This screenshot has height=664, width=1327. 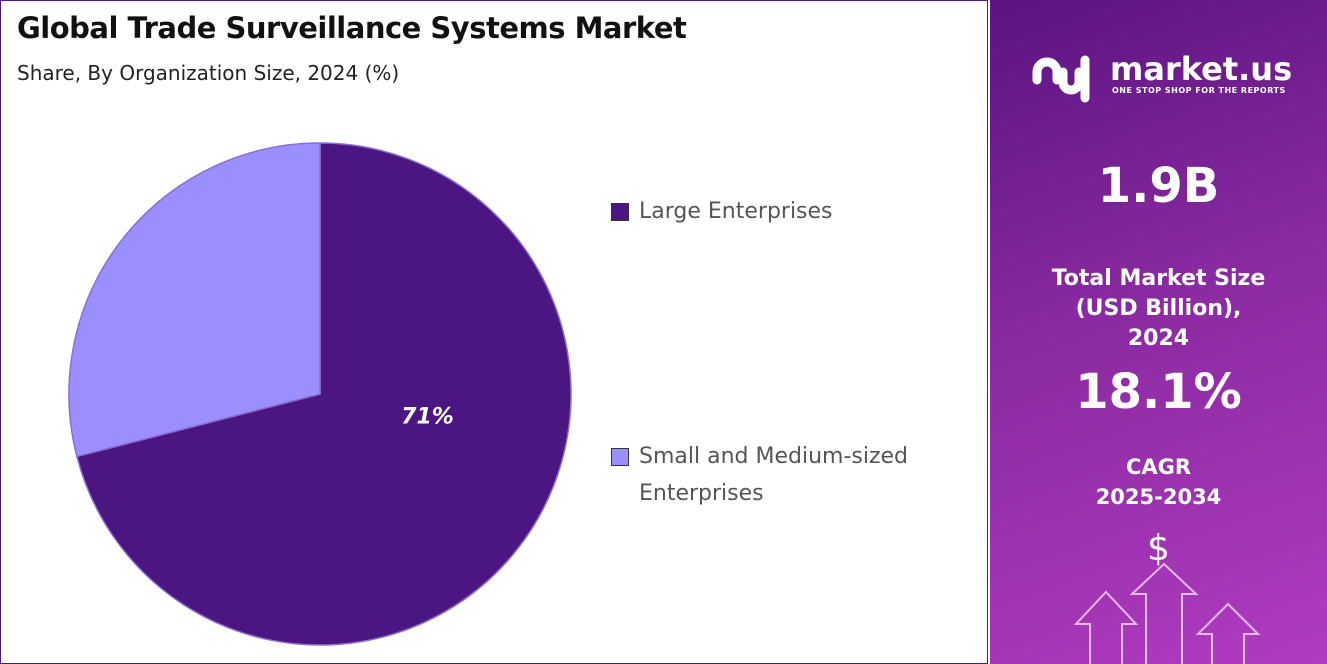 I want to click on legend-item: Small and Medium-sized Enterprises, so click(x=781, y=475).